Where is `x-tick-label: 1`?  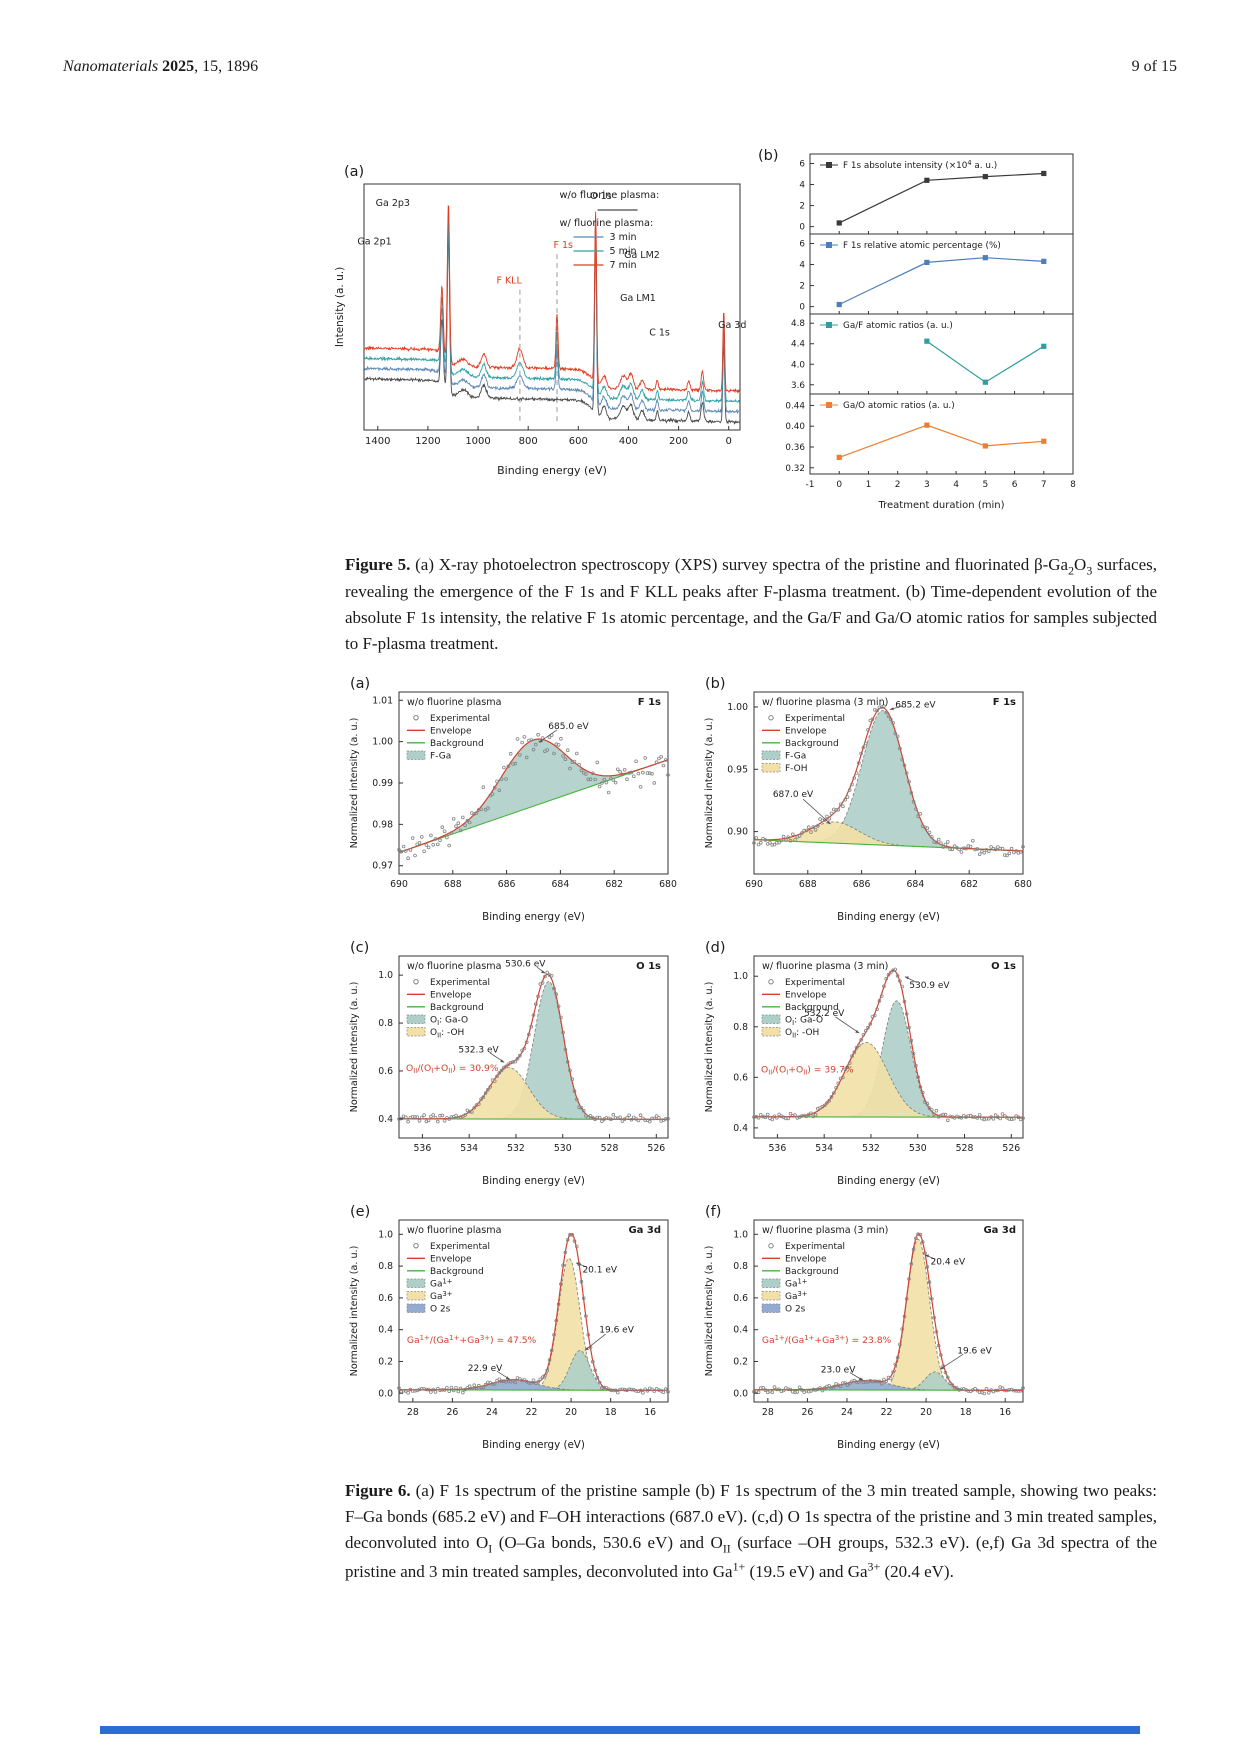 x-tick-label: 1 is located at coordinates (869, 485).